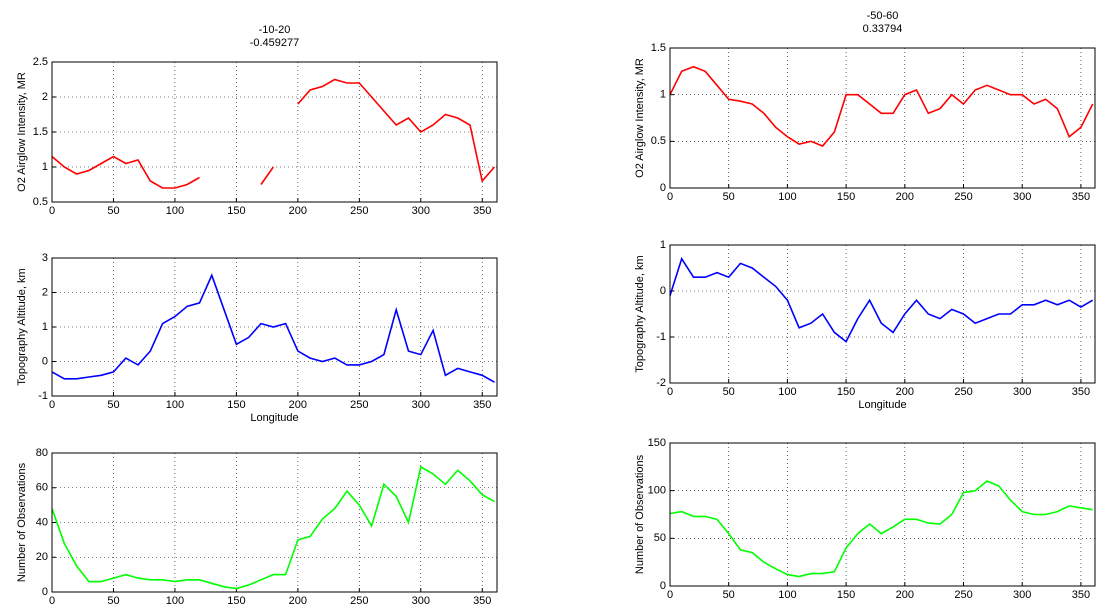 This screenshot has width=1102, height=608. I want to click on y-tick-label: 40, so click(42, 522).